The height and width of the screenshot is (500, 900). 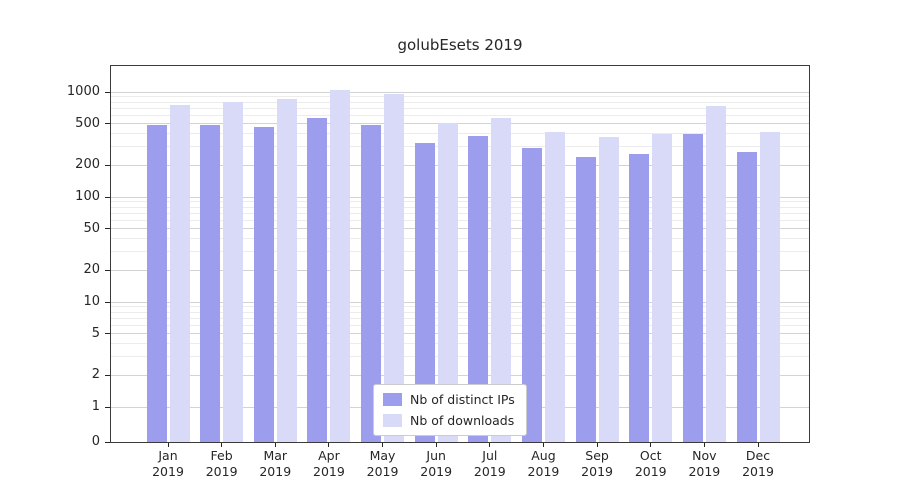 What do you see at coordinates (383, 445) in the screenshot?
I see `xtick-mark-may` at bounding box center [383, 445].